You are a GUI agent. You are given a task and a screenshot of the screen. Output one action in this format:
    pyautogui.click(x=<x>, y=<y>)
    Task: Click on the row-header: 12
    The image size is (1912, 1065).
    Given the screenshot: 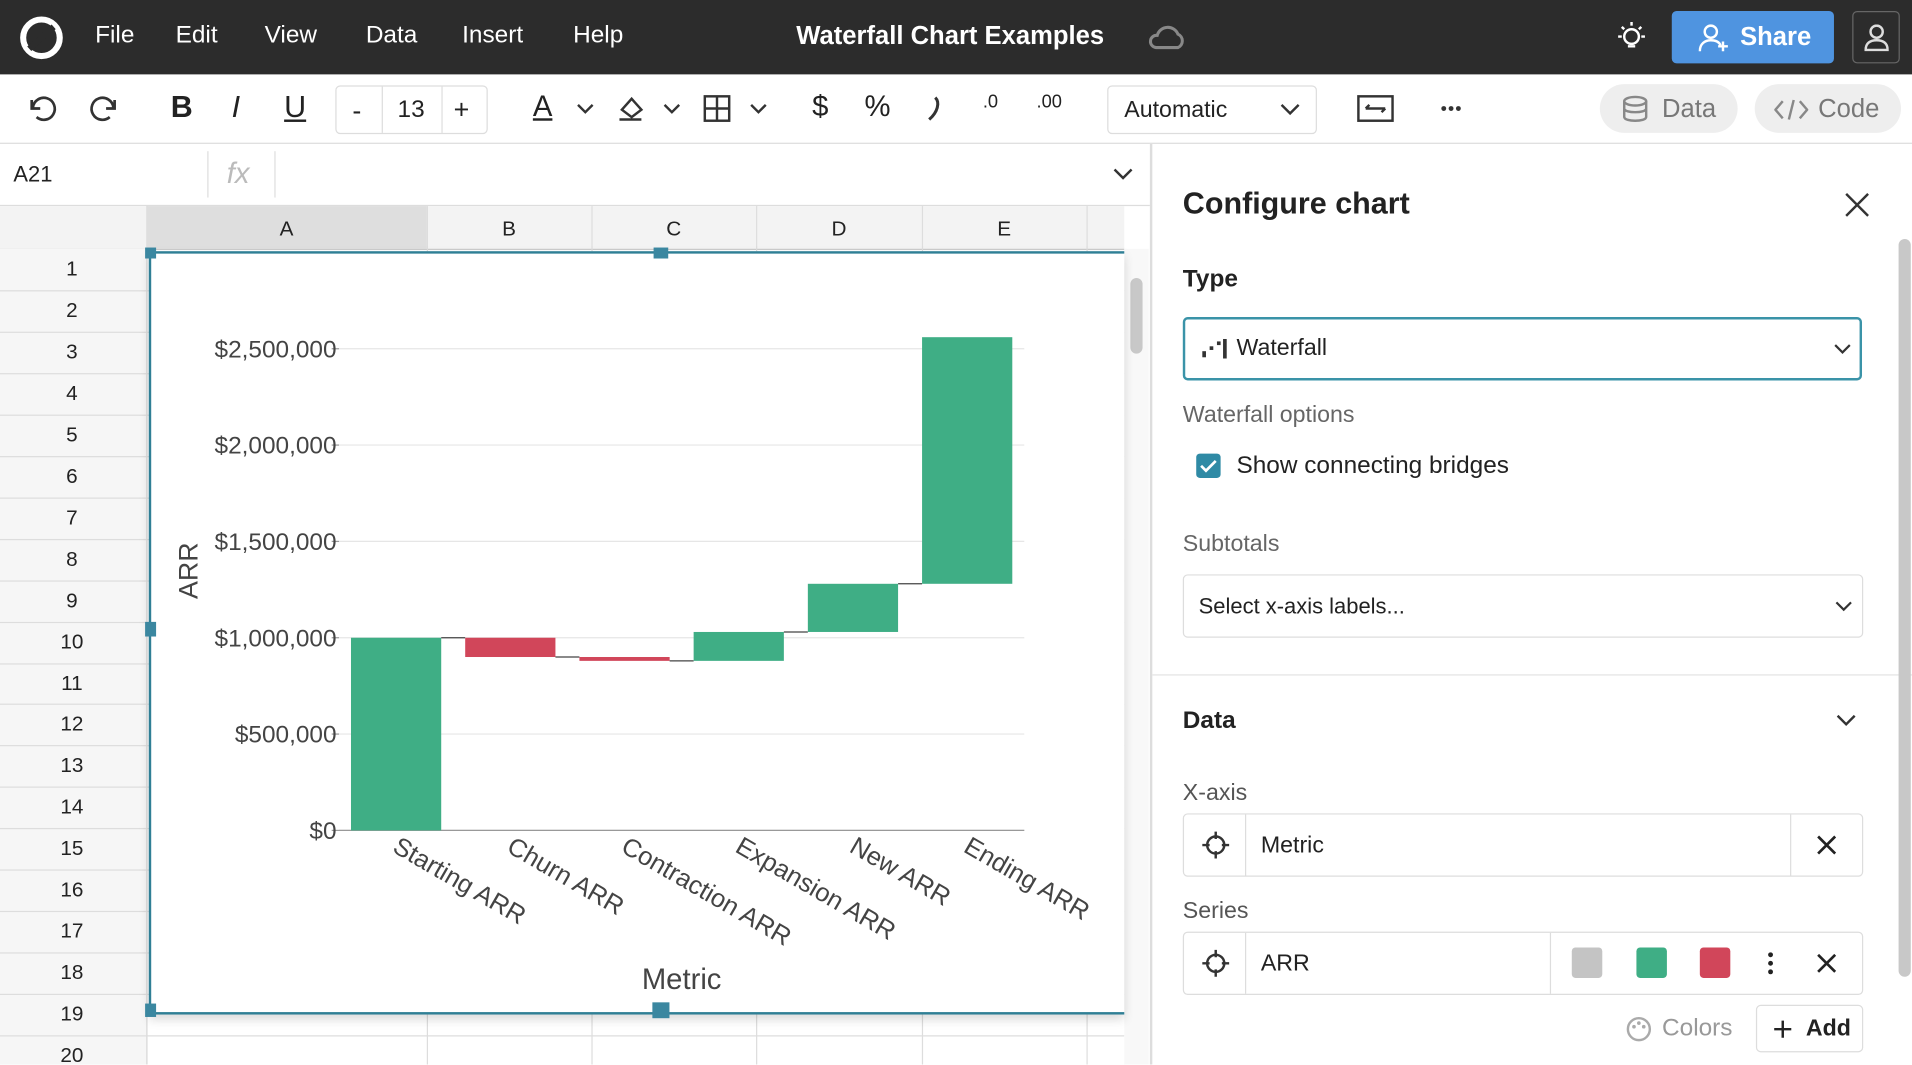 What is the action you would take?
    pyautogui.click(x=72, y=724)
    